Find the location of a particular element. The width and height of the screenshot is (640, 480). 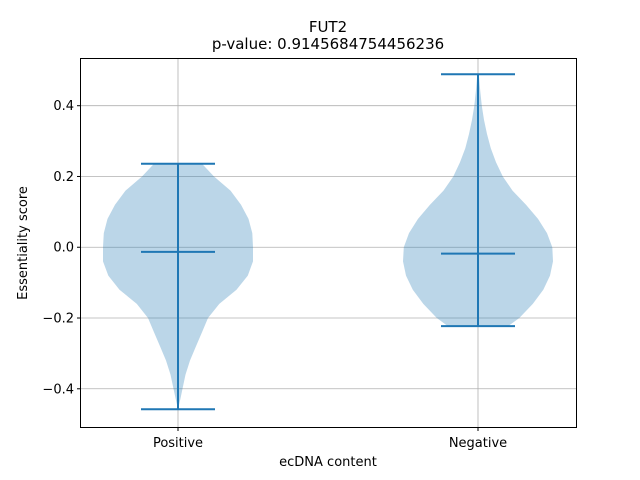

x-axis-label: ecDNA content is located at coordinates (328, 462).